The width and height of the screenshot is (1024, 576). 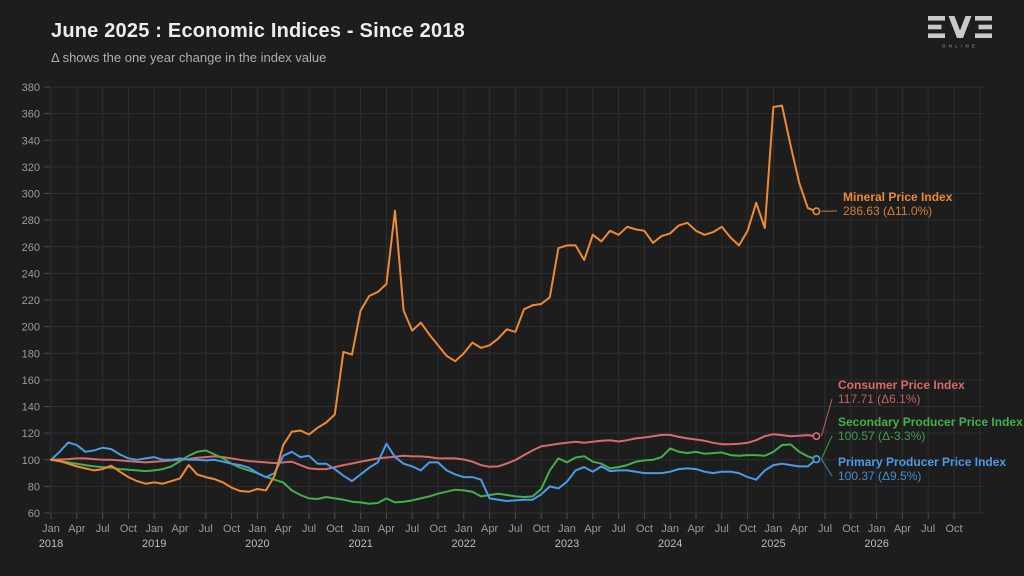 I want to click on eve-online-logo: ONLINE, so click(x=960, y=35).